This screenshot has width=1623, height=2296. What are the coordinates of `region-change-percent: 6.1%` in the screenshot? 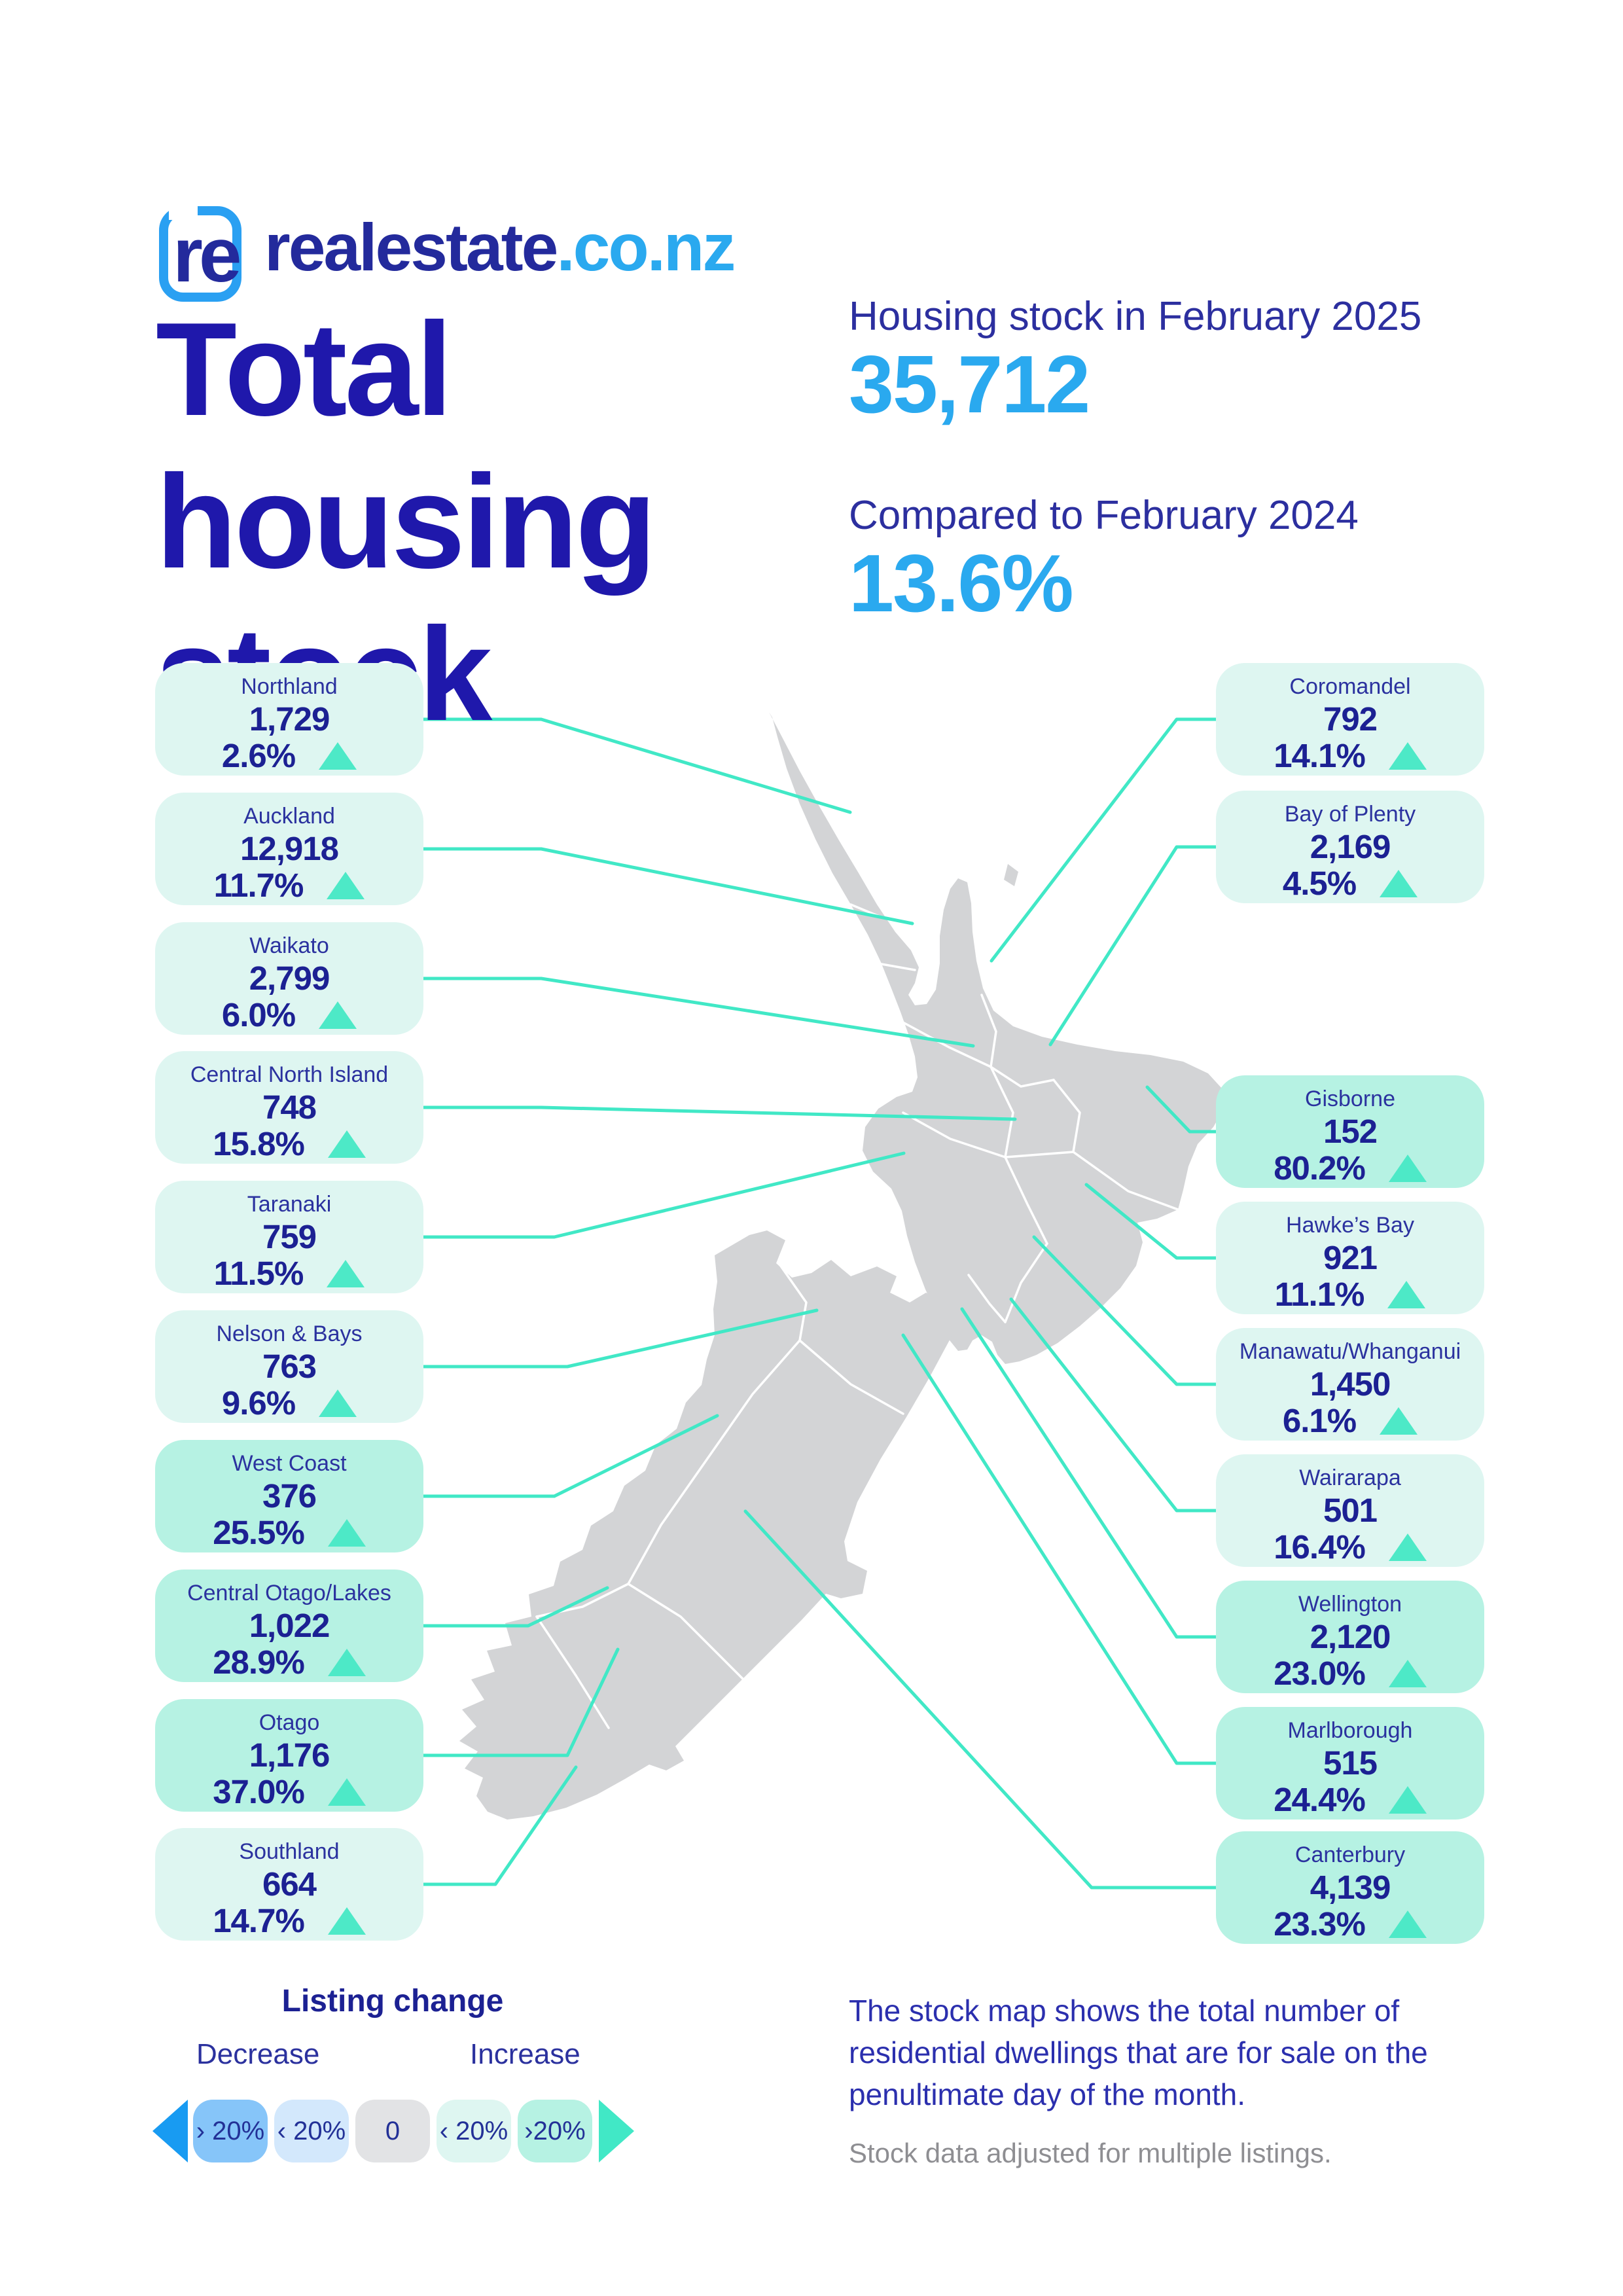 It's located at (1319, 1420).